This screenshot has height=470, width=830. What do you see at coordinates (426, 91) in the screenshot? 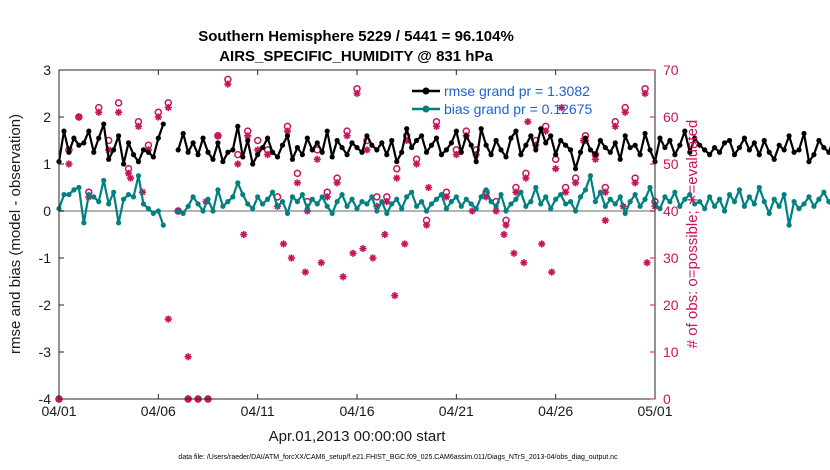
I see `legend-rmse-marker` at bounding box center [426, 91].